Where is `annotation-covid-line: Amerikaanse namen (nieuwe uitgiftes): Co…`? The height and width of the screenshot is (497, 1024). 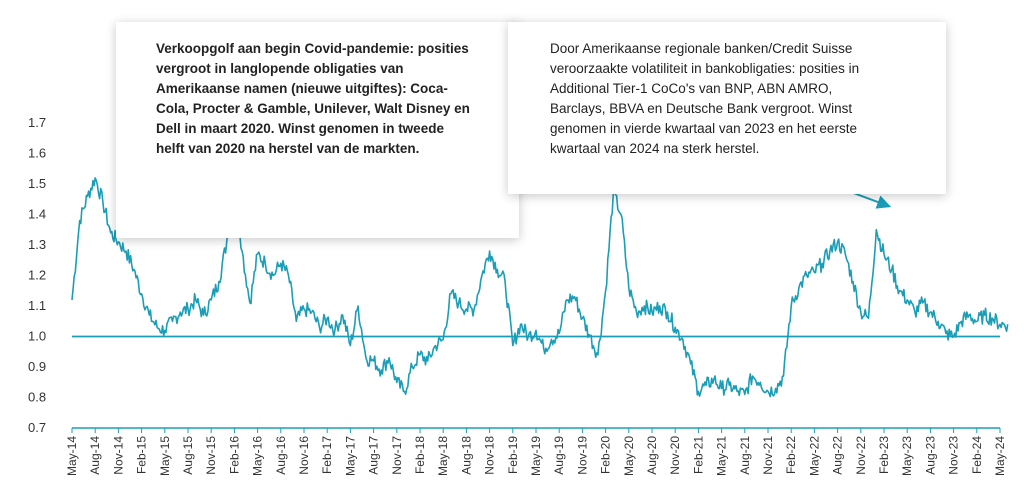 annotation-covid-line: Amerikaanse namen (nieuwe uitgiftes): Co… is located at coordinates (302, 88).